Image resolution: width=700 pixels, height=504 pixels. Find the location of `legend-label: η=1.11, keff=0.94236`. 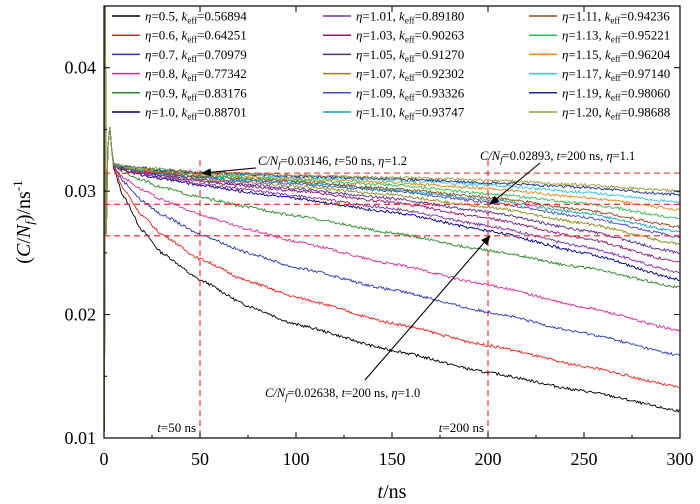

legend-label: η=1.11, keff=0.94236 is located at coordinates (616, 17).